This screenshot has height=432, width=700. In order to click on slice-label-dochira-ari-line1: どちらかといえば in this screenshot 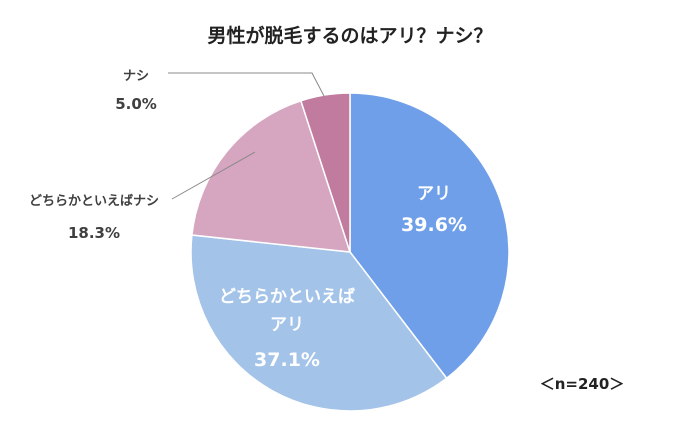, I will do `click(287, 297)`.